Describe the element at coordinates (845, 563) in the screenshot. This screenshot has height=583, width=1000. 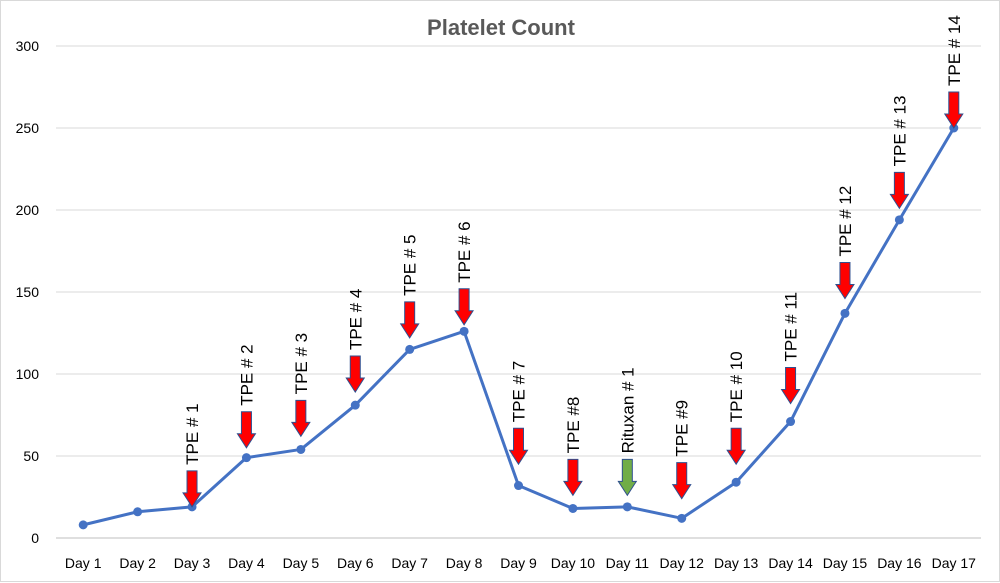
I see `x-tick-label: Day 15` at that location.